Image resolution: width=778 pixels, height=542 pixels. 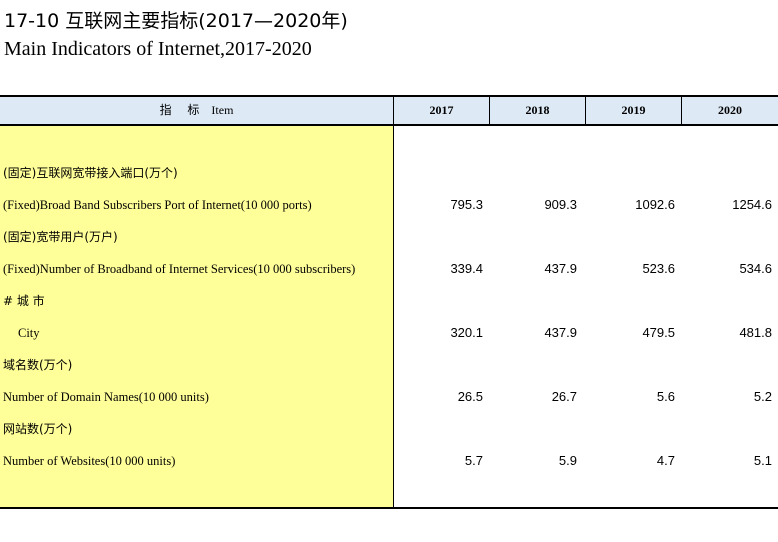 I want to click on row-label: (固定)宽带用户(万户), so click(x=60, y=237).